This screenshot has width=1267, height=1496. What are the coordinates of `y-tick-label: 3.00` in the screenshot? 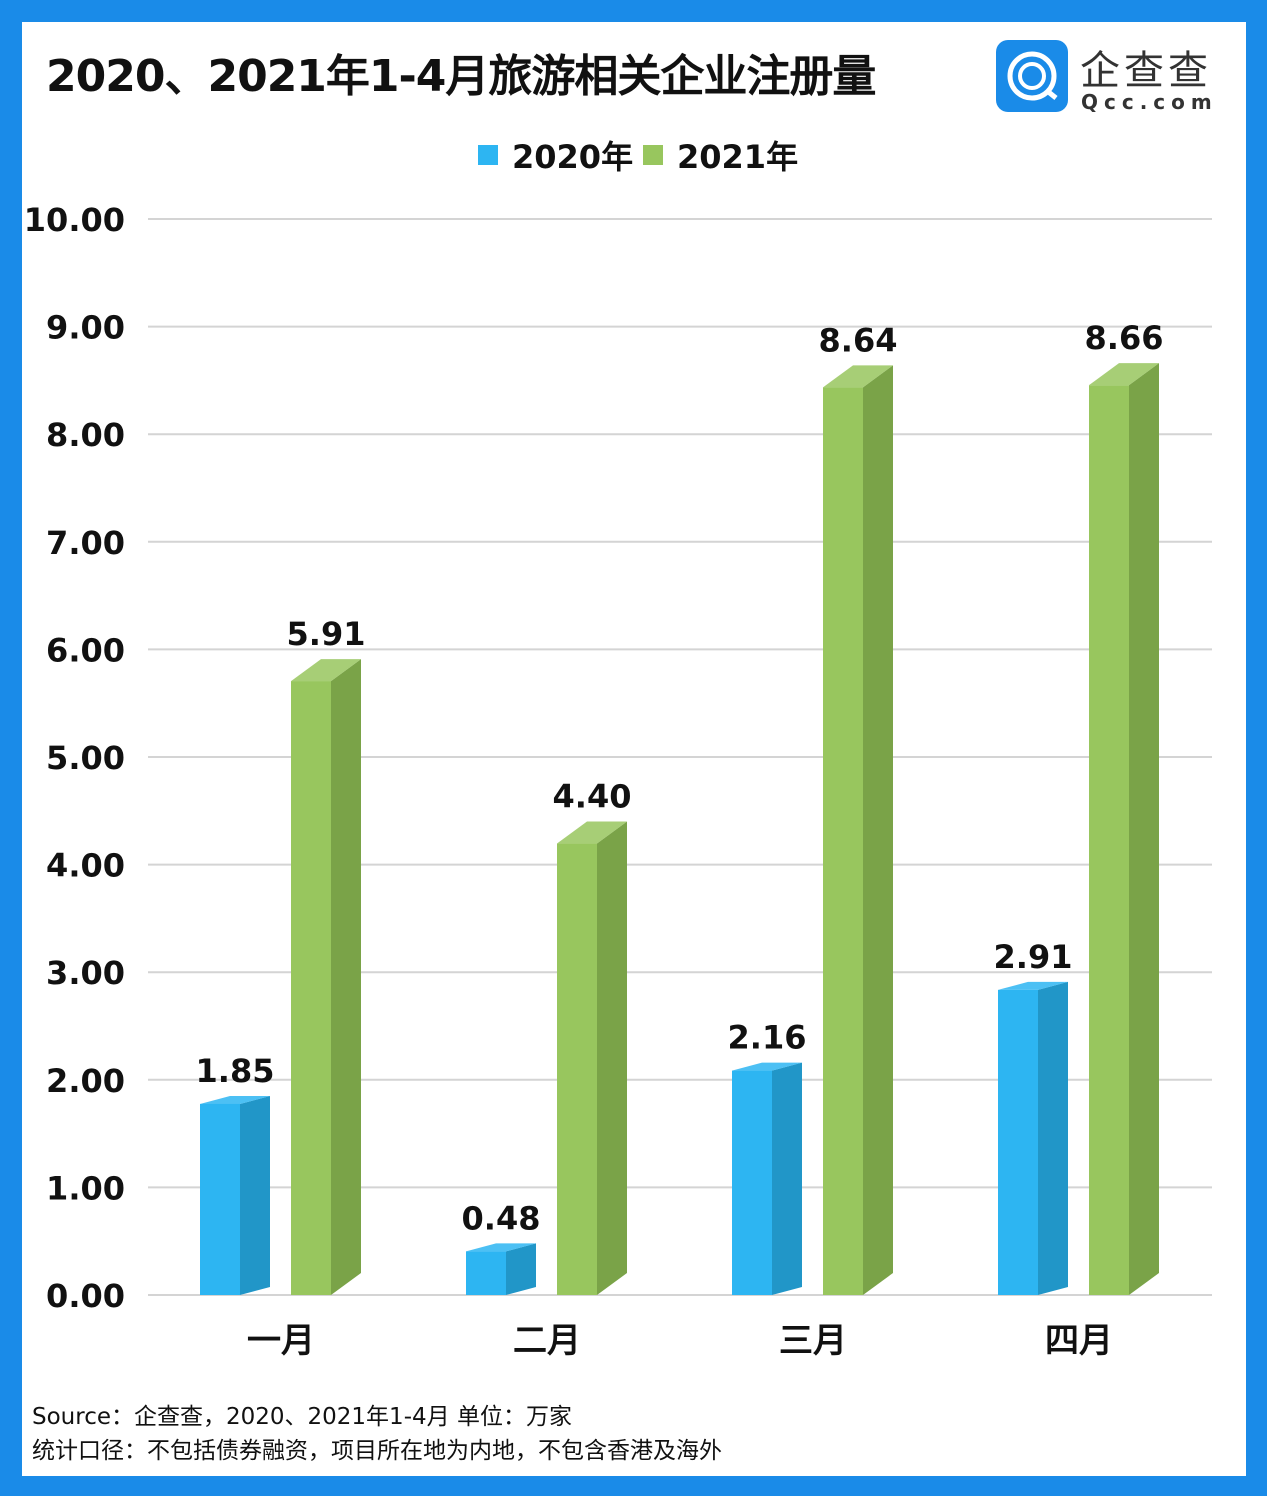 It's located at (85, 973).